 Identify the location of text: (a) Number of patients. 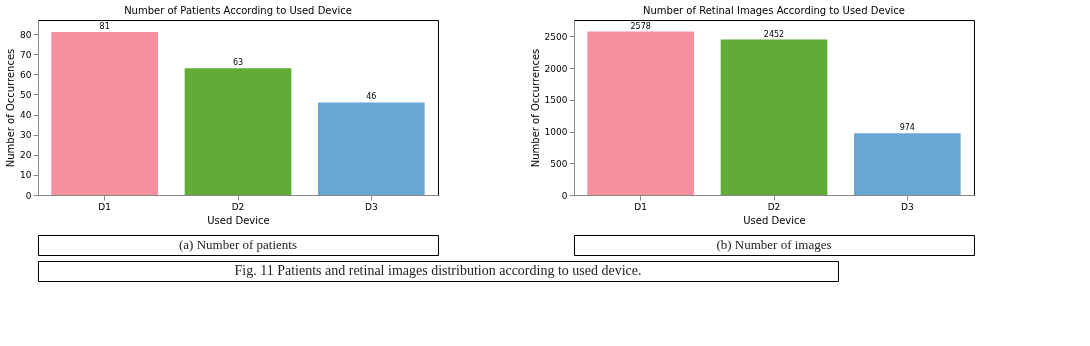
(238, 244).